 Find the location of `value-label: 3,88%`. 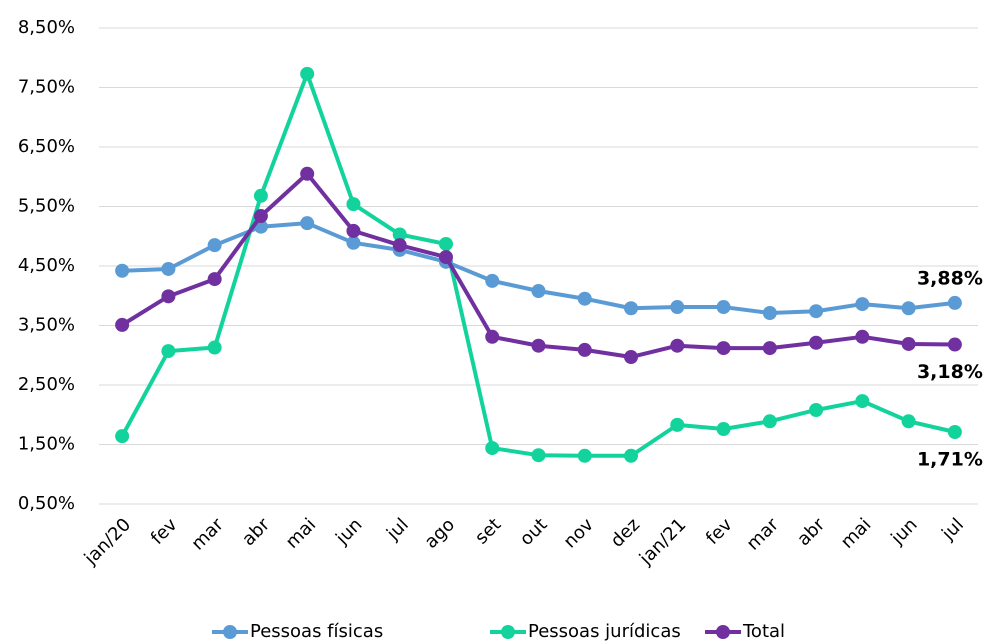

value-label: 3,88% is located at coordinates (950, 278).